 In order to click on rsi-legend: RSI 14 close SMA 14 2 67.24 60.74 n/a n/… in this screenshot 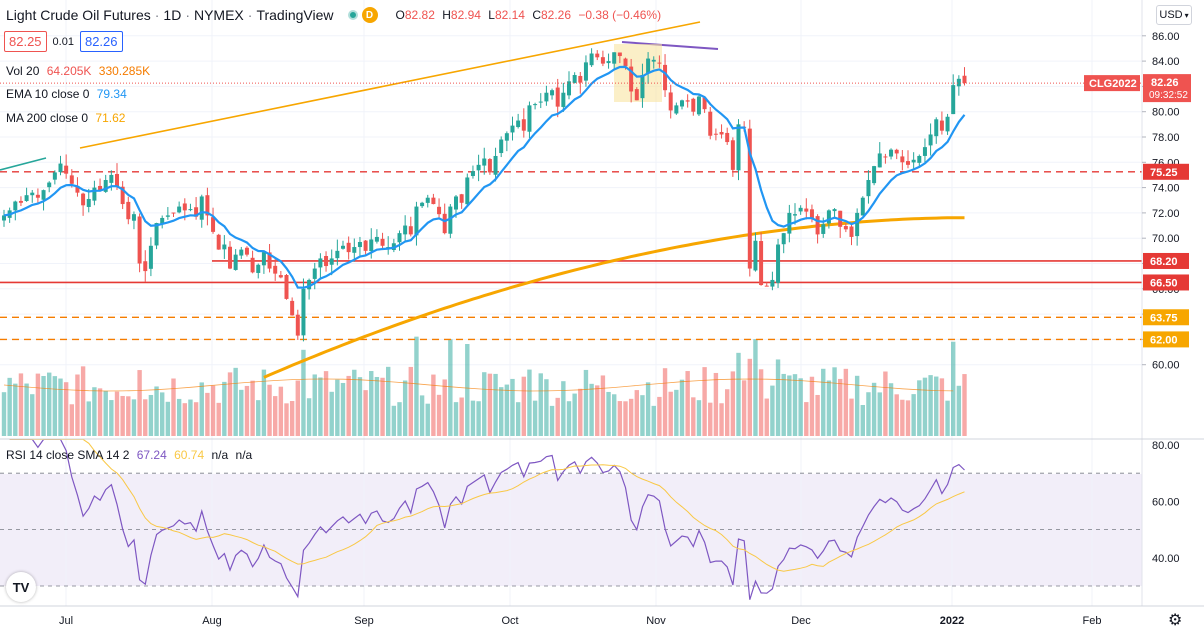, I will do `click(129, 455)`.